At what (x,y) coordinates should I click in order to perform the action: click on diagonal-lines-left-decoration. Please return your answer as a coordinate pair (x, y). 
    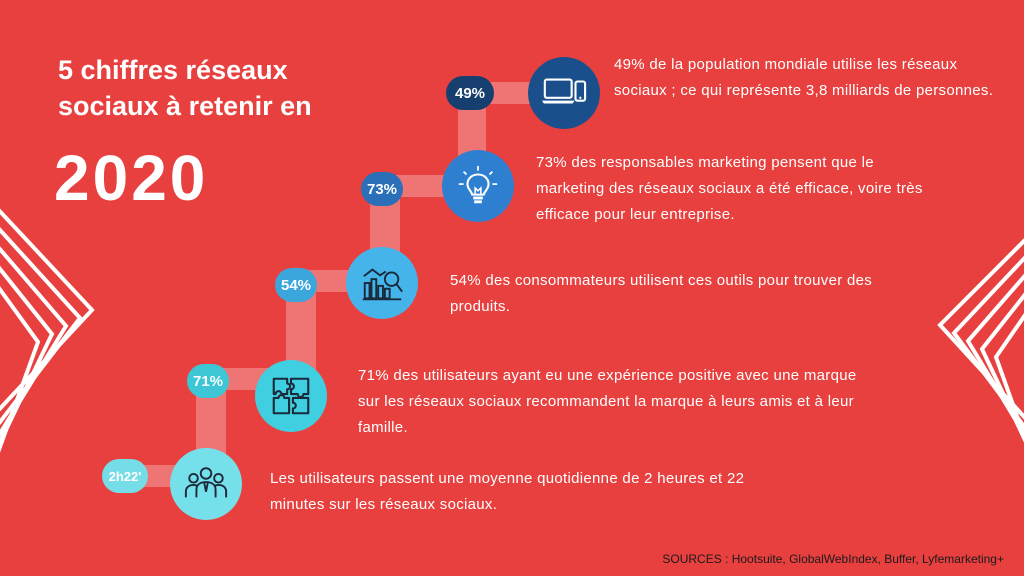
    Looking at the image, I should click on (47, 330).